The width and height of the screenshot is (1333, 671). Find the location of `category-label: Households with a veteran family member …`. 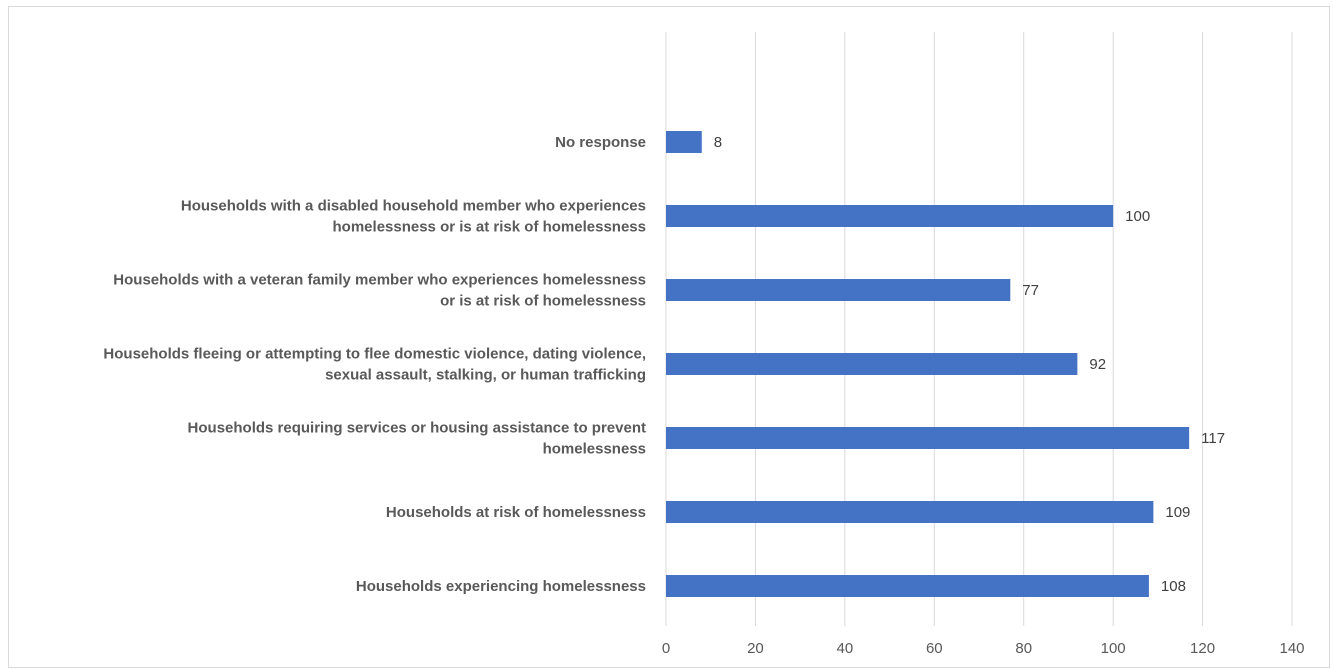

category-label: Households with a veteran family member … is located at coordinates (379, 280).